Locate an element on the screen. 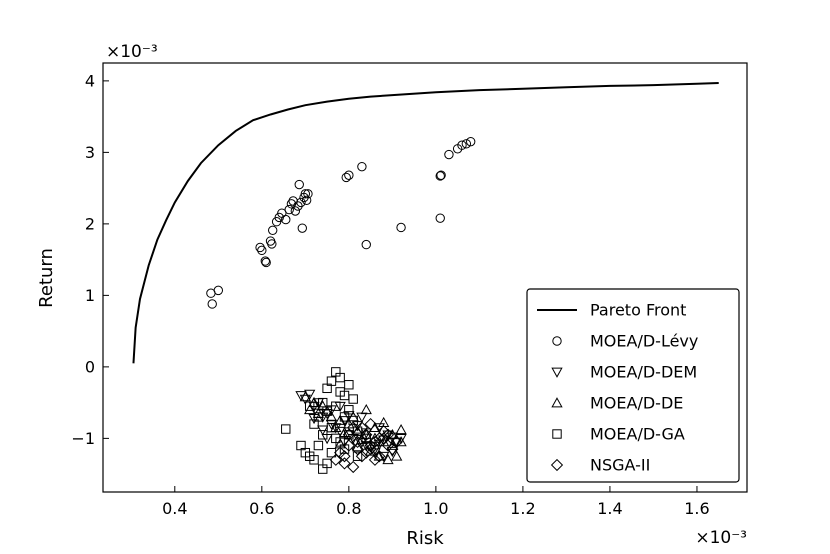 Image resolution: width=830 pixels, height=554 pixels. y-tick-label: 3 is located at coordinates (90, 152).